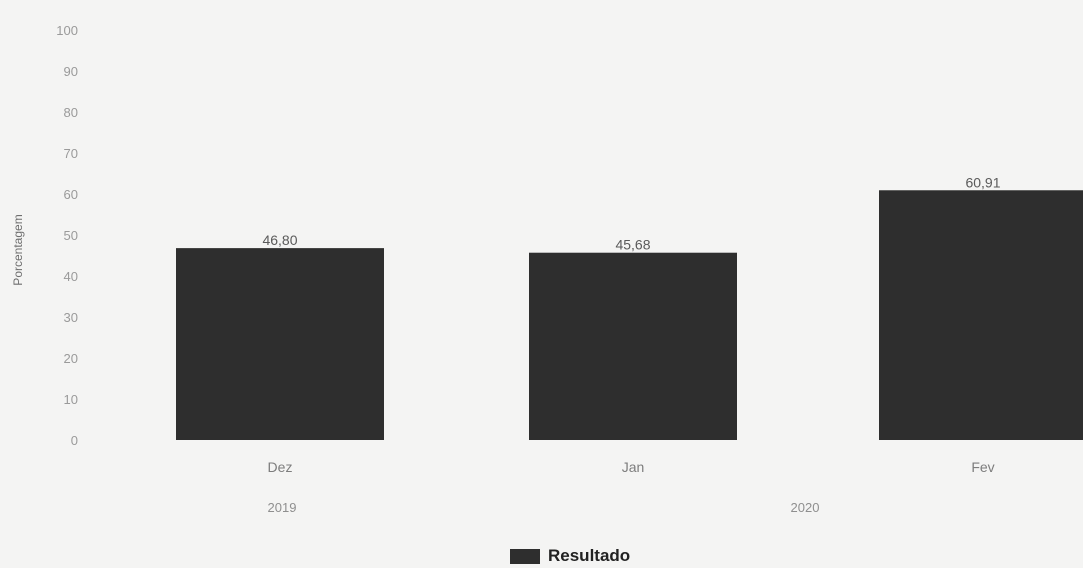 Image resolution: width=1083 pixels, height=568 pixels. I want to click on data-label-jan: 45,68, so click(632, 245).